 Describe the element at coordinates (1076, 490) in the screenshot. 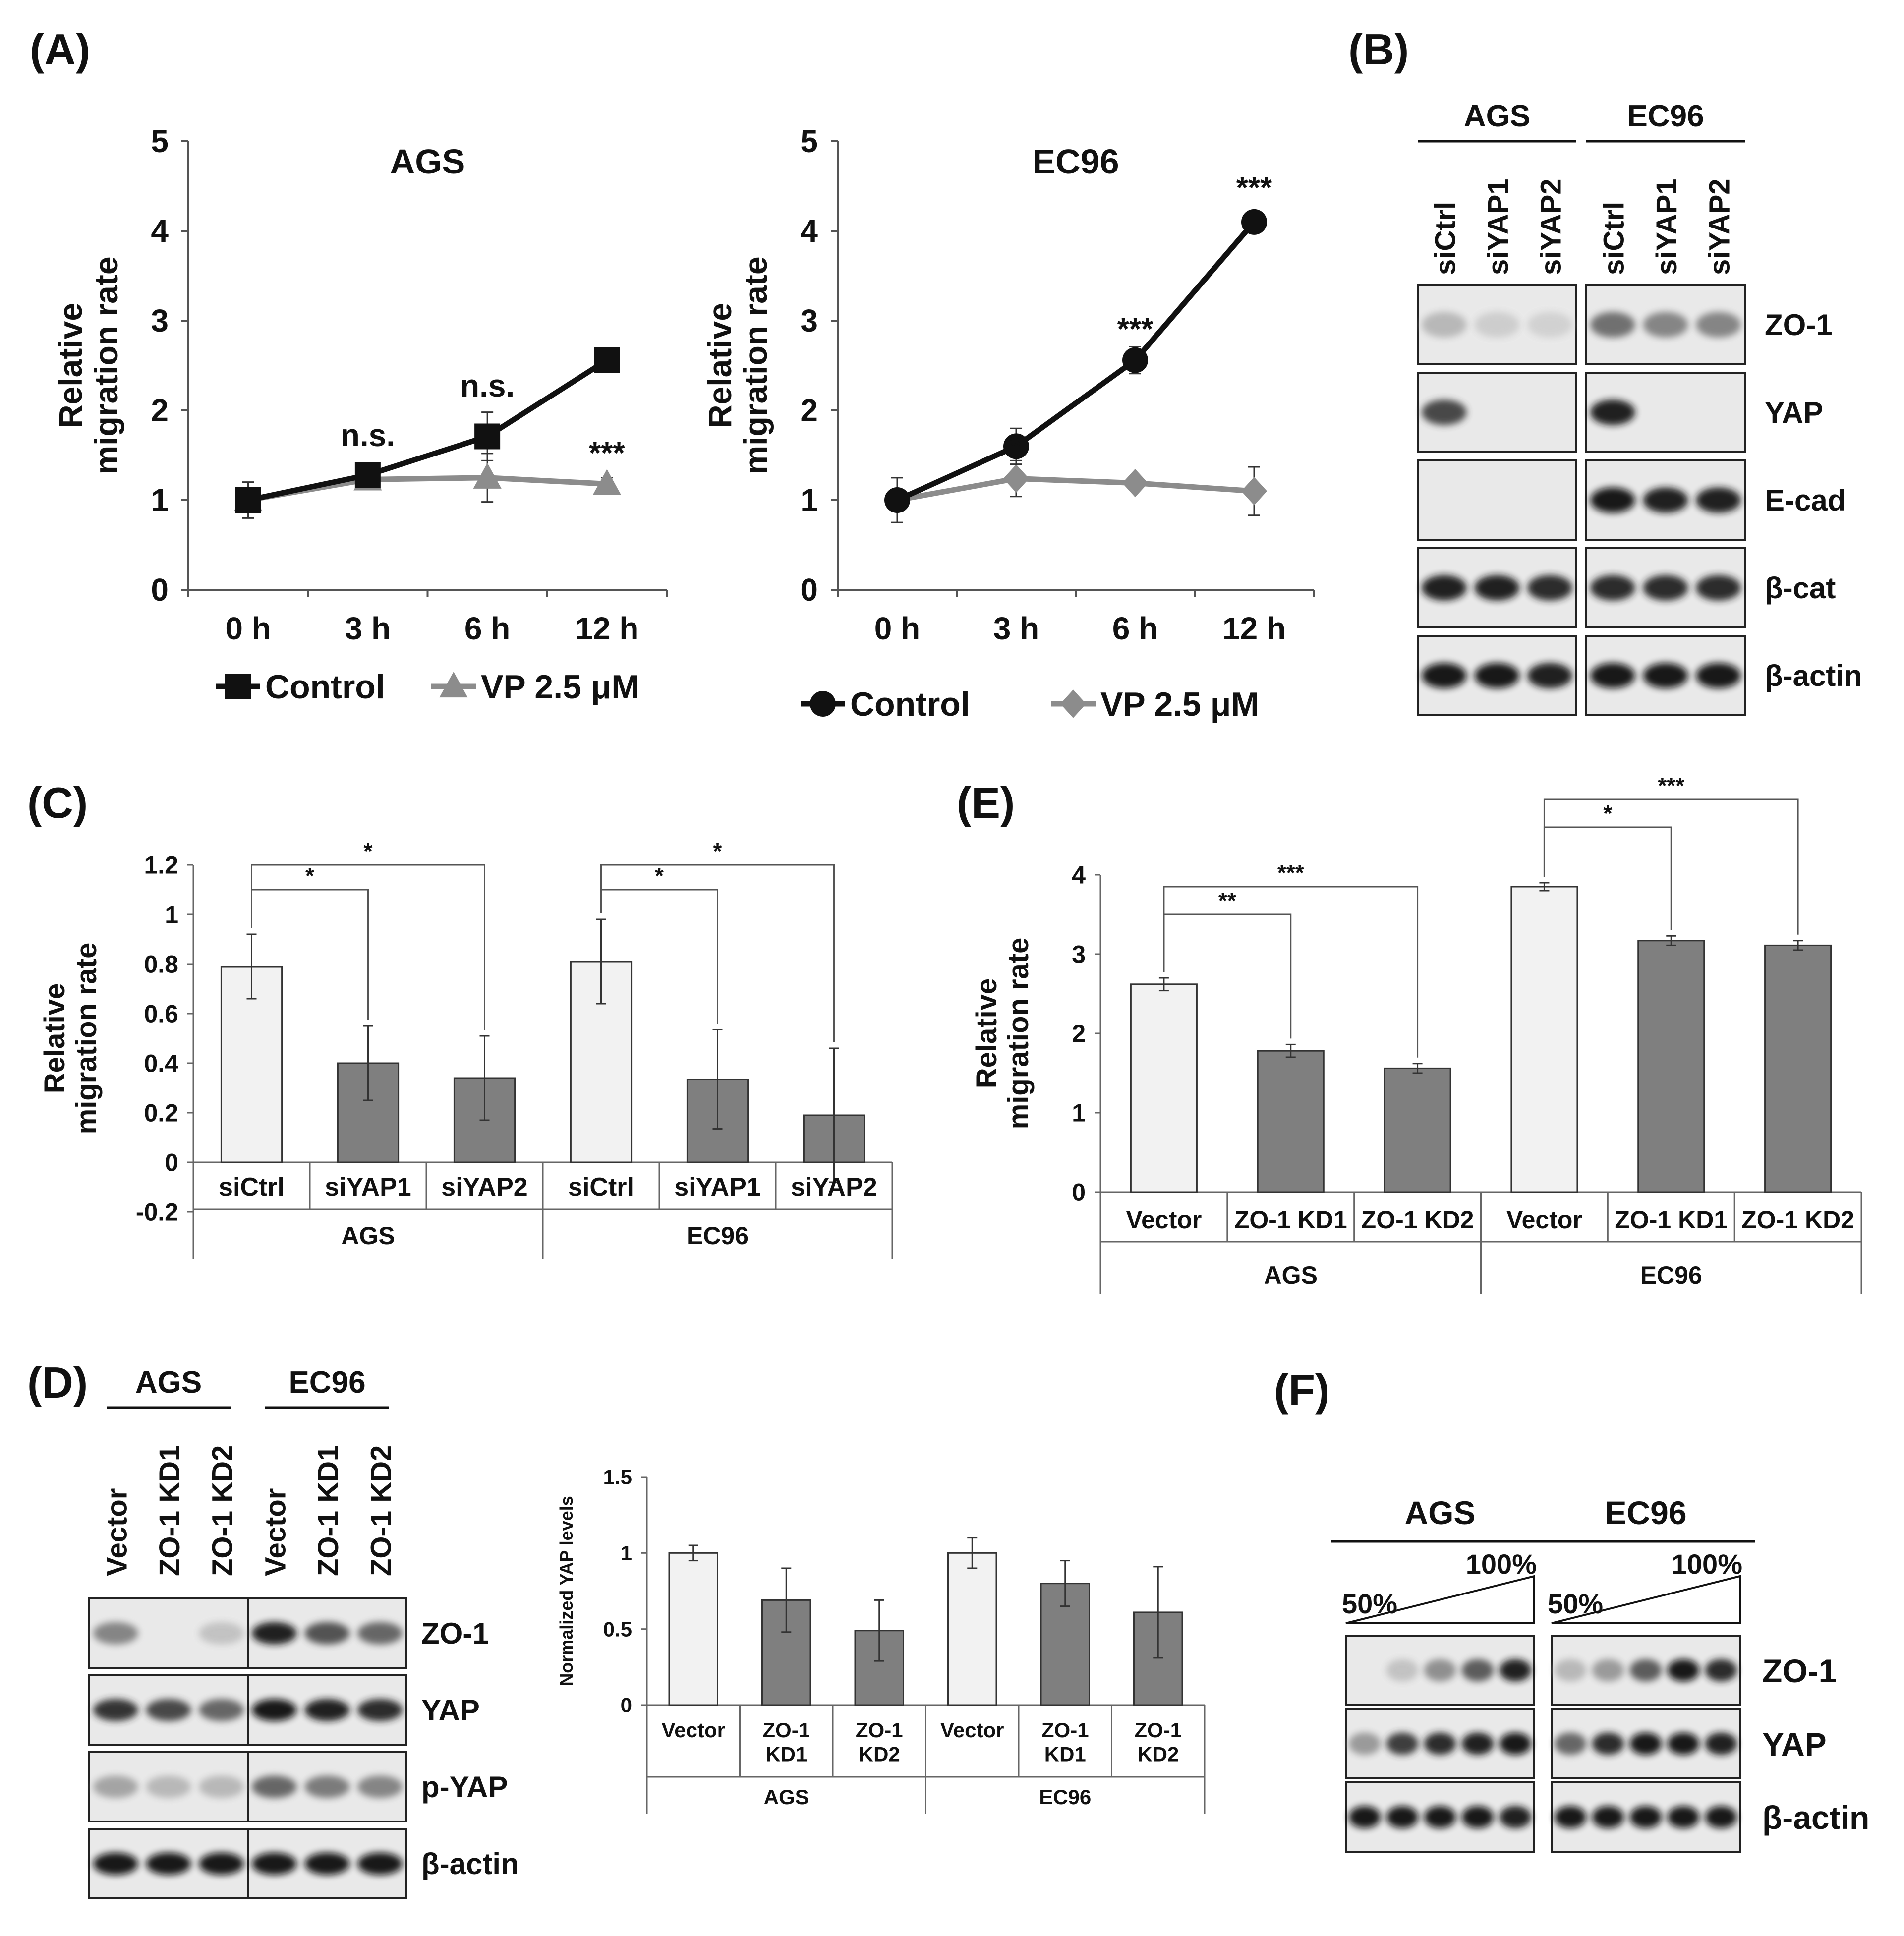

I see `series-line-vp` at that location.